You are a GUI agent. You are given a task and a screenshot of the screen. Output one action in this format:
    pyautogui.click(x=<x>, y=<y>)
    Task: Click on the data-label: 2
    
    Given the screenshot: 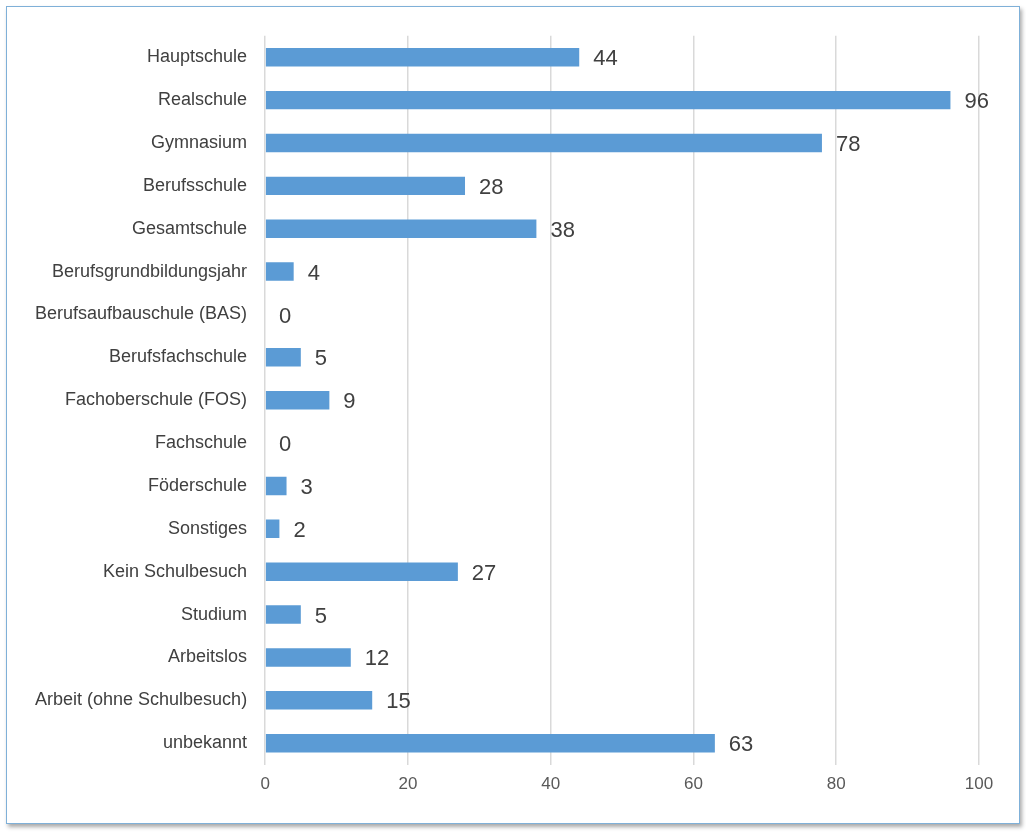 What is the action you would take?
    pyautogui.click(x=299, y=529)
    